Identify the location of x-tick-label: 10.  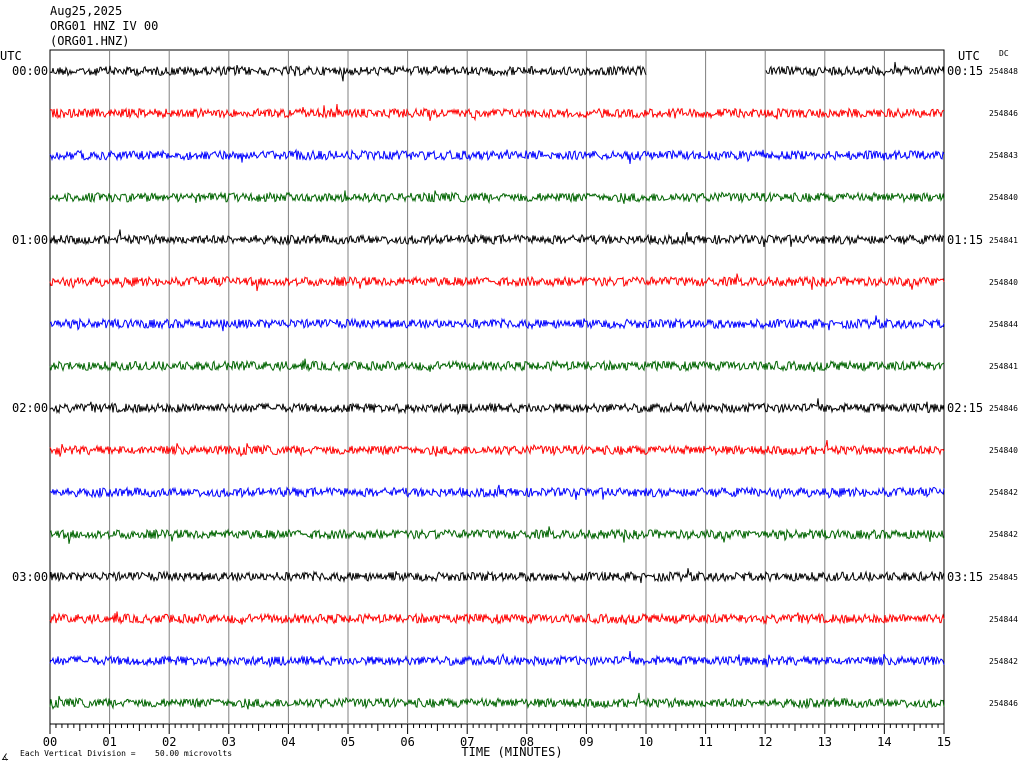
(646, 742).